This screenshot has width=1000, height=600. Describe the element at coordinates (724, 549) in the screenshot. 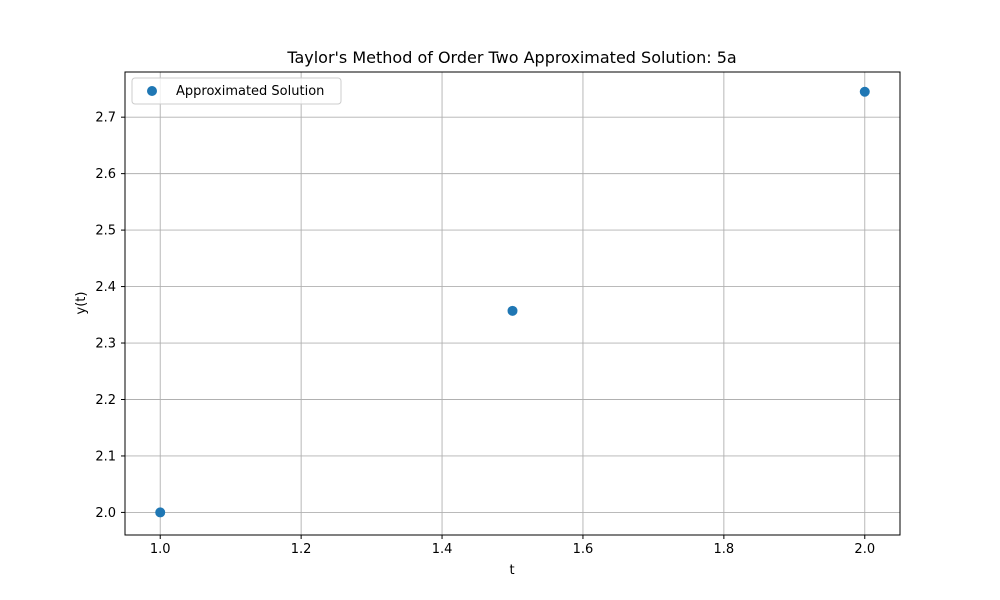

I see `x-tick-label: 1.8` at that location.